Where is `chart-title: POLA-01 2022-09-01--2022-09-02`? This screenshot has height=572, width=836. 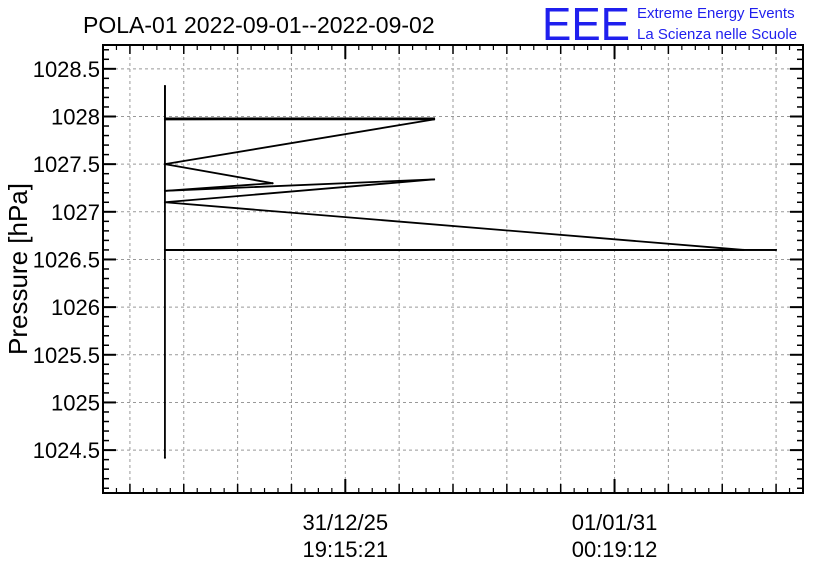
chart-title: POLA-01 2022-09-01--2022-09-02 is located at coordinates (259, 25).